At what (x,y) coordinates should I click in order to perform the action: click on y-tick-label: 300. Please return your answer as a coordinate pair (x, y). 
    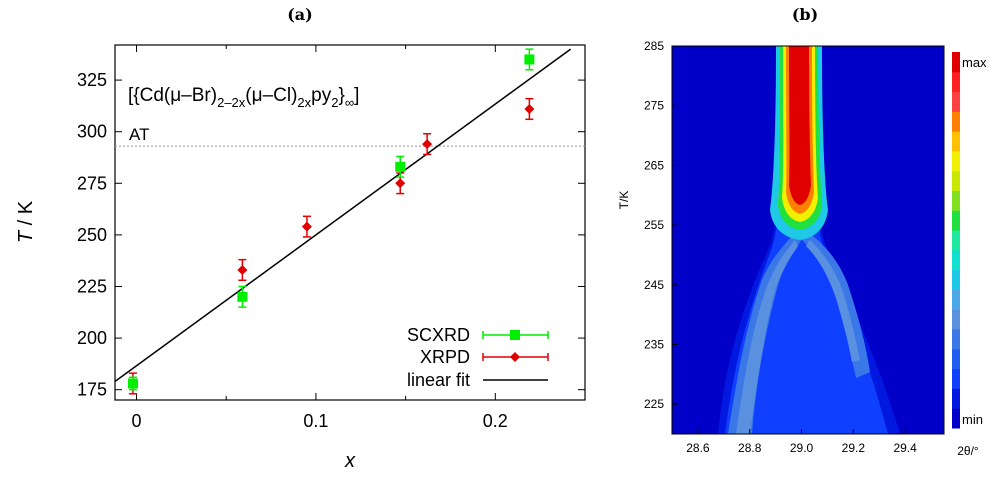
    Looking at the image, I should click on (92, 132).